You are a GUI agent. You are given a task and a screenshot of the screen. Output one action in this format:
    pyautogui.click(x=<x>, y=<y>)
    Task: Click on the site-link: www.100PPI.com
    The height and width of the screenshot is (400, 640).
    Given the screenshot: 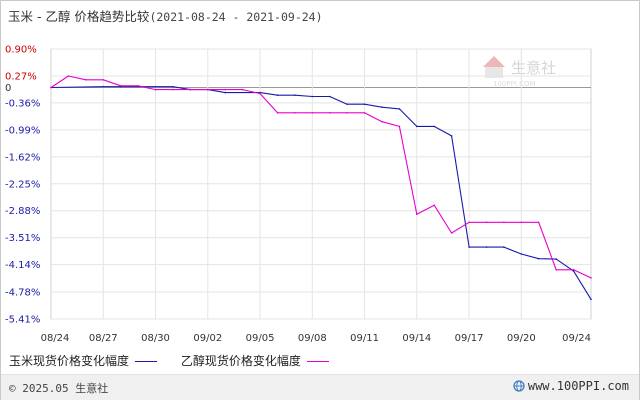 What is the action you would take?
    pyautogui.click(x=571, y=386)
    